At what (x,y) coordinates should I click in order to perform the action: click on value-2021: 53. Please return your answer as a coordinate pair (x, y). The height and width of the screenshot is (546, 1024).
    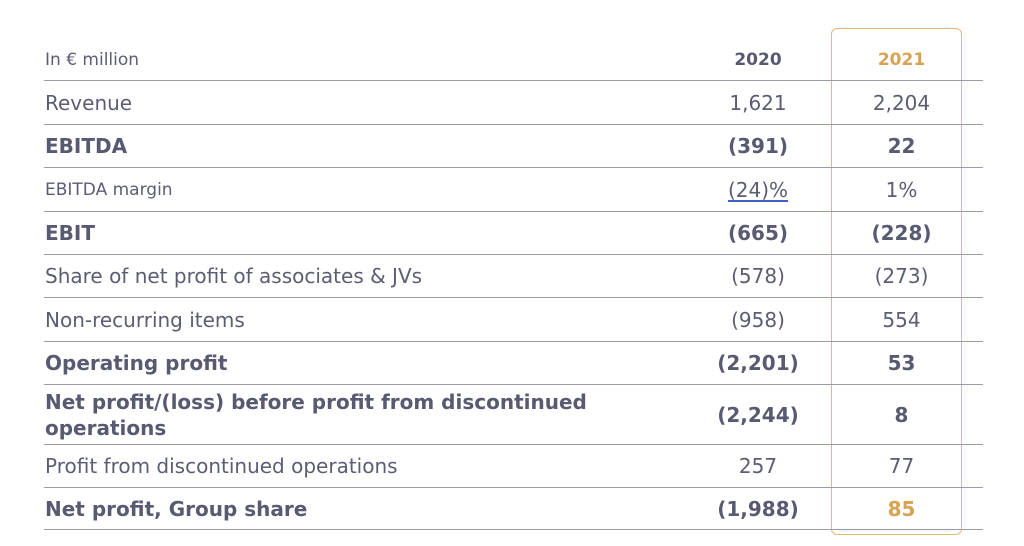
    Looking at the image, I should click on (901, 363).